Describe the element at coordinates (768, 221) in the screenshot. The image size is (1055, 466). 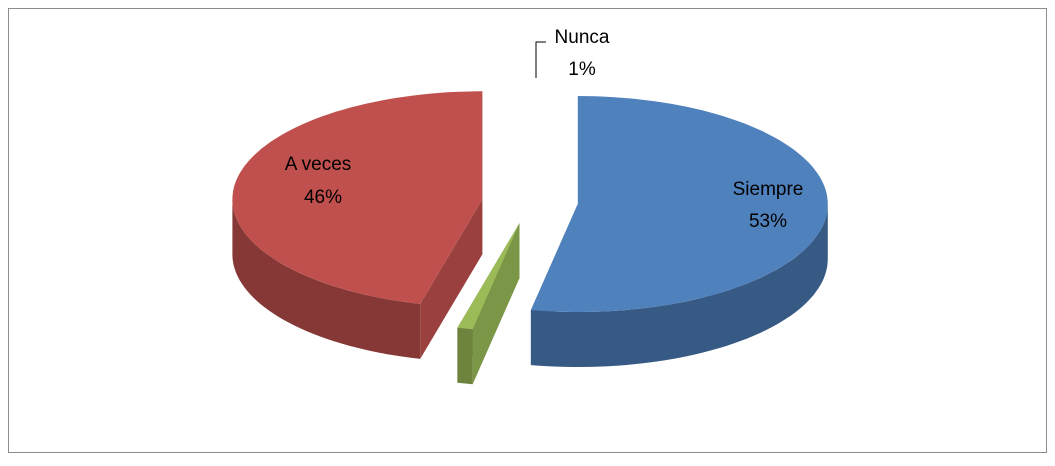
I see `value-label: 53%` at that location.